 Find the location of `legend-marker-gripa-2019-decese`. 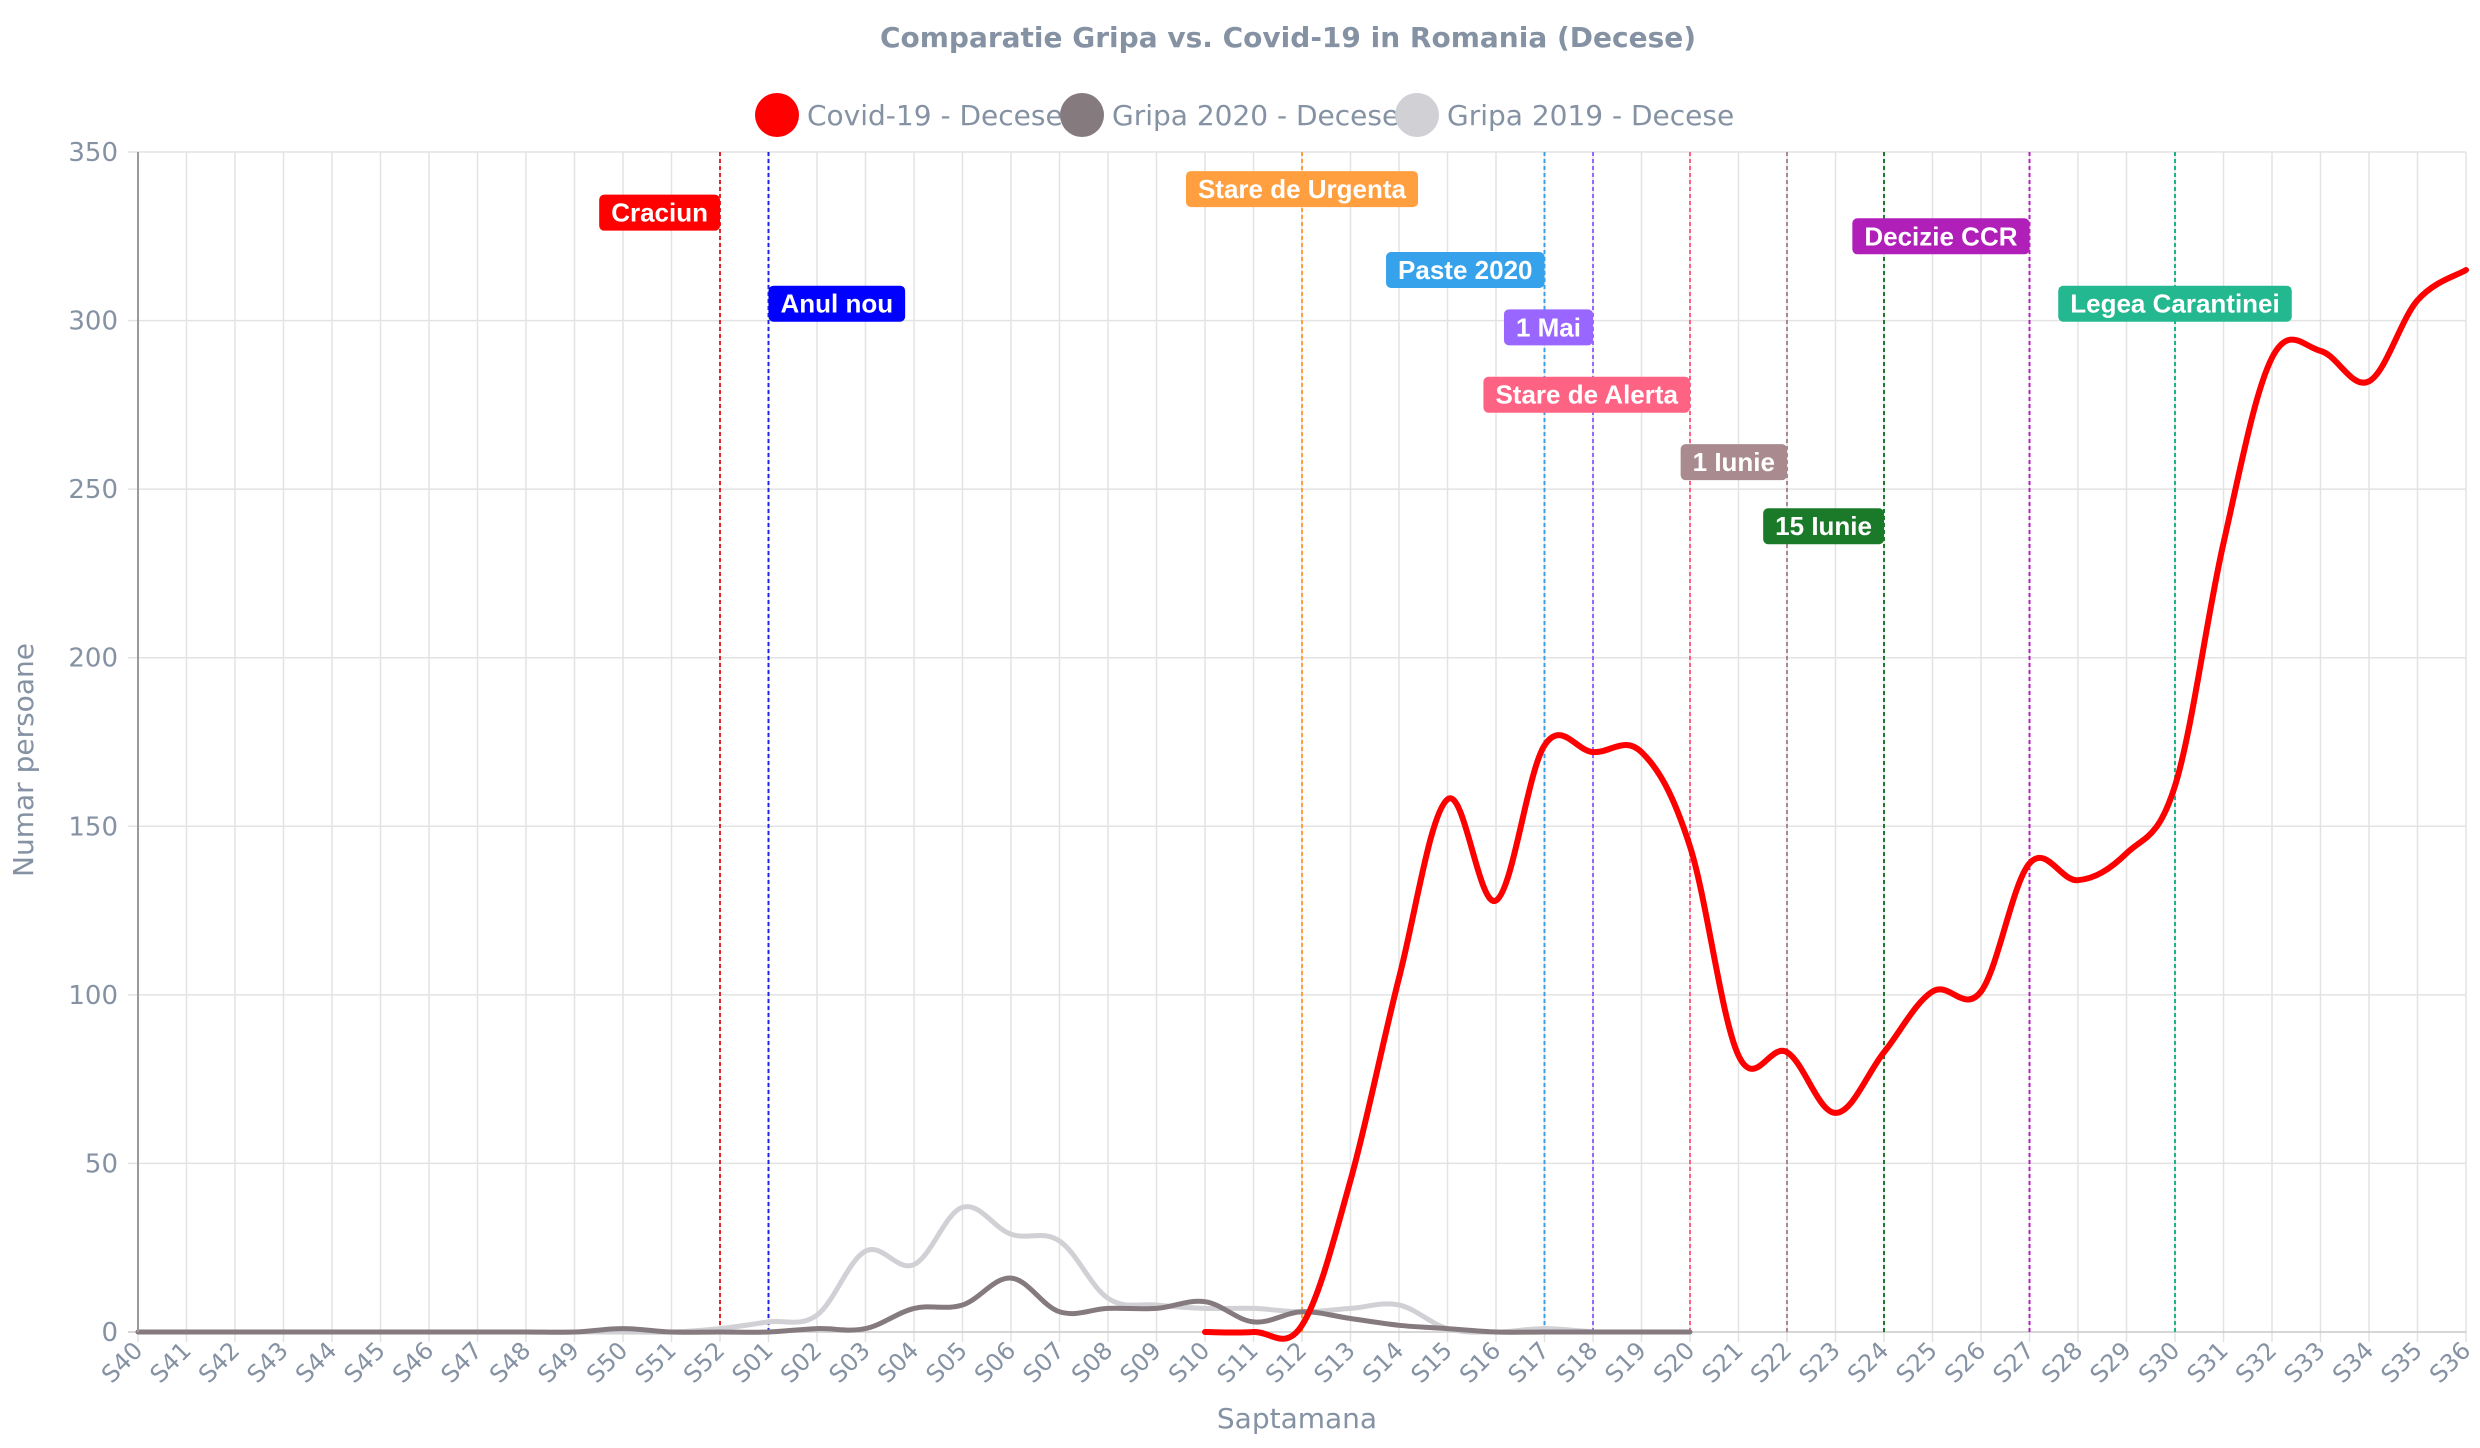

legend-marker-gripa-2019-decese is located at coordinates (1417, 115).